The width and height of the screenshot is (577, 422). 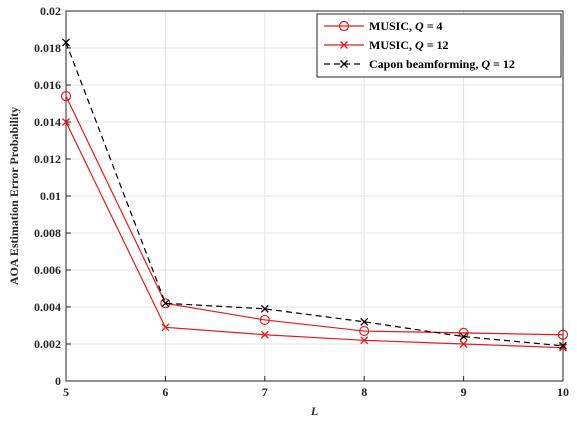 What do you see at coordinates (66, 392) in the screenshot?
I see `x-tick-label: 5` at bounding box center [66, 392].